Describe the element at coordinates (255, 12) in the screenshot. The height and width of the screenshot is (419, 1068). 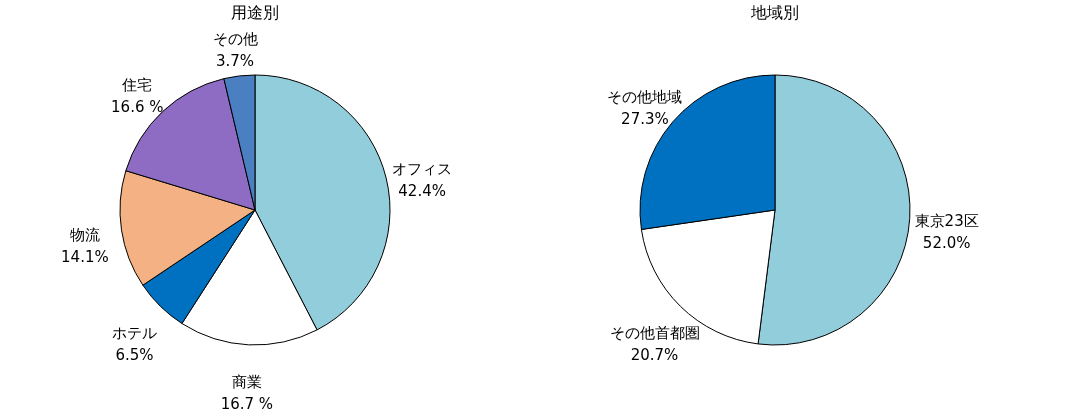
I see `chart-title: 用途別` at that location.